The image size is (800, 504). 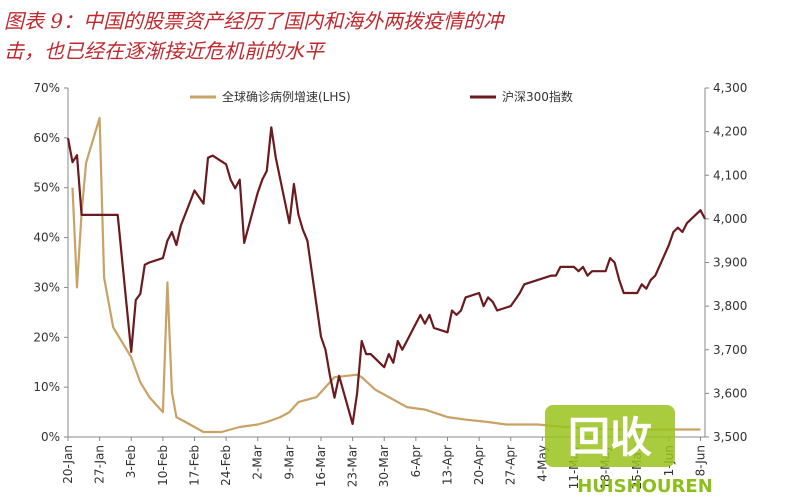 I want to click on legend-label: 全球确诊病例增速(LHS), so click(x=286, y=96).